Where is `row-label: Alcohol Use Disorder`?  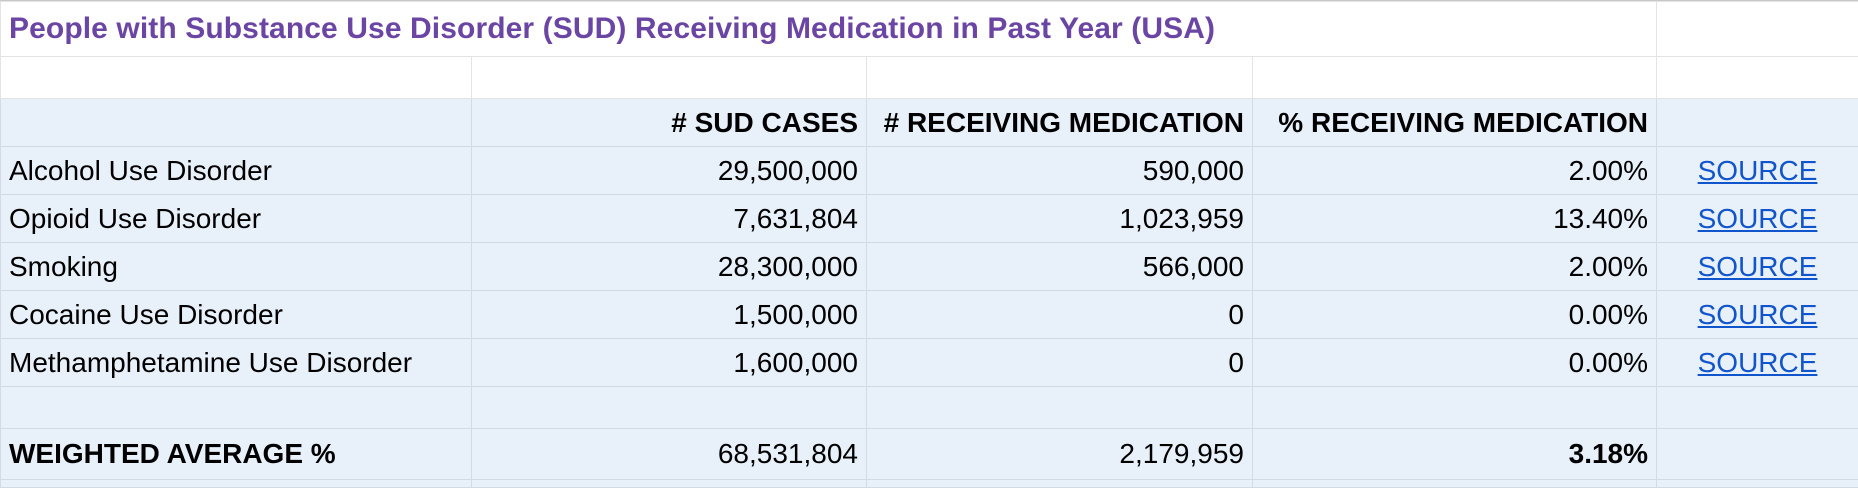 row-label: Alcohol Use Disorder is located at coordinates (236, 171).